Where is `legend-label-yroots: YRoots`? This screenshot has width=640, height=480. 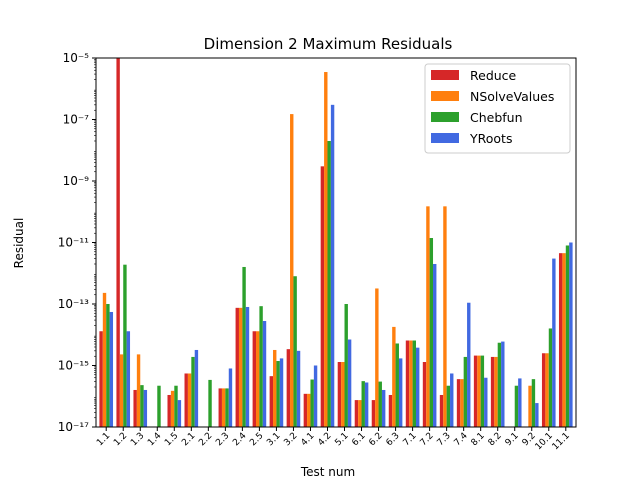
legend-label-yroots: YRoots is located at coordinates (490, 138).